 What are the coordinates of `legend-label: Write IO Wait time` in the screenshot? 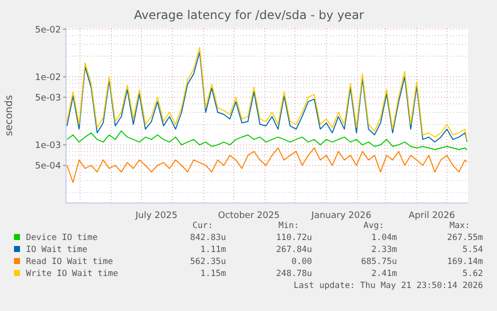 It's located at (72, 274).